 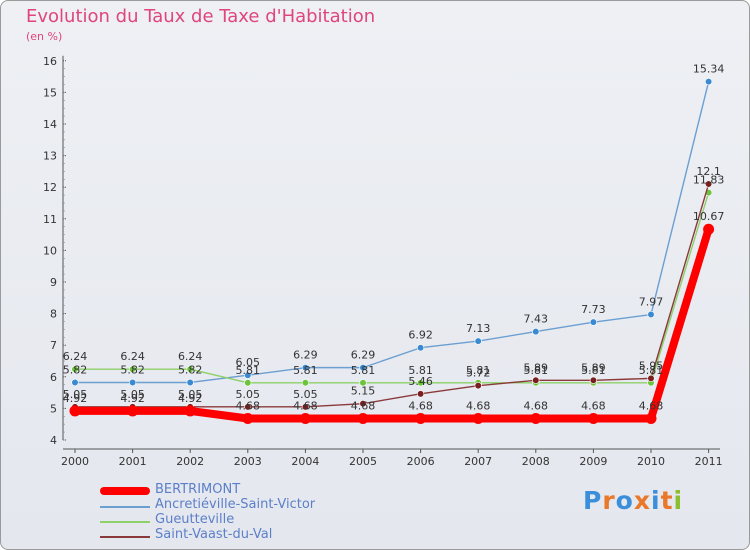 I want to click on y-tick-label: 10, so click(x=50, y=250).